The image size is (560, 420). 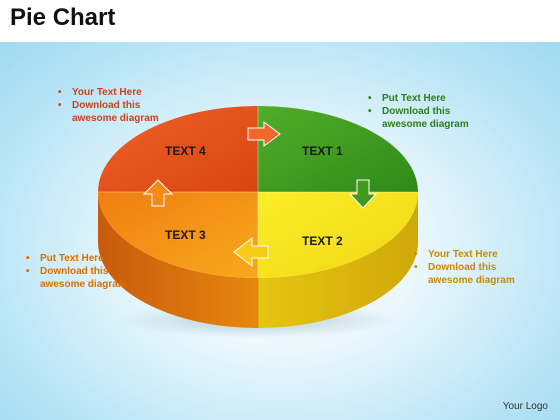 I want to click on title-bar: Pie Chart, so click(x=280, y=21).